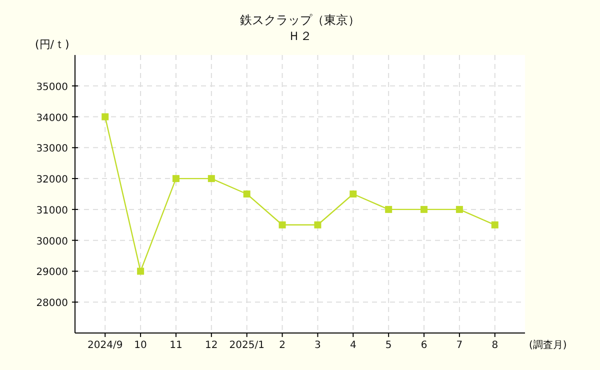 Image resolution: width=600 pixels, height=370 pixels. Describe the element at coordinates (52, 304) in the screenshot. I see `ytick: 28000` at that location.